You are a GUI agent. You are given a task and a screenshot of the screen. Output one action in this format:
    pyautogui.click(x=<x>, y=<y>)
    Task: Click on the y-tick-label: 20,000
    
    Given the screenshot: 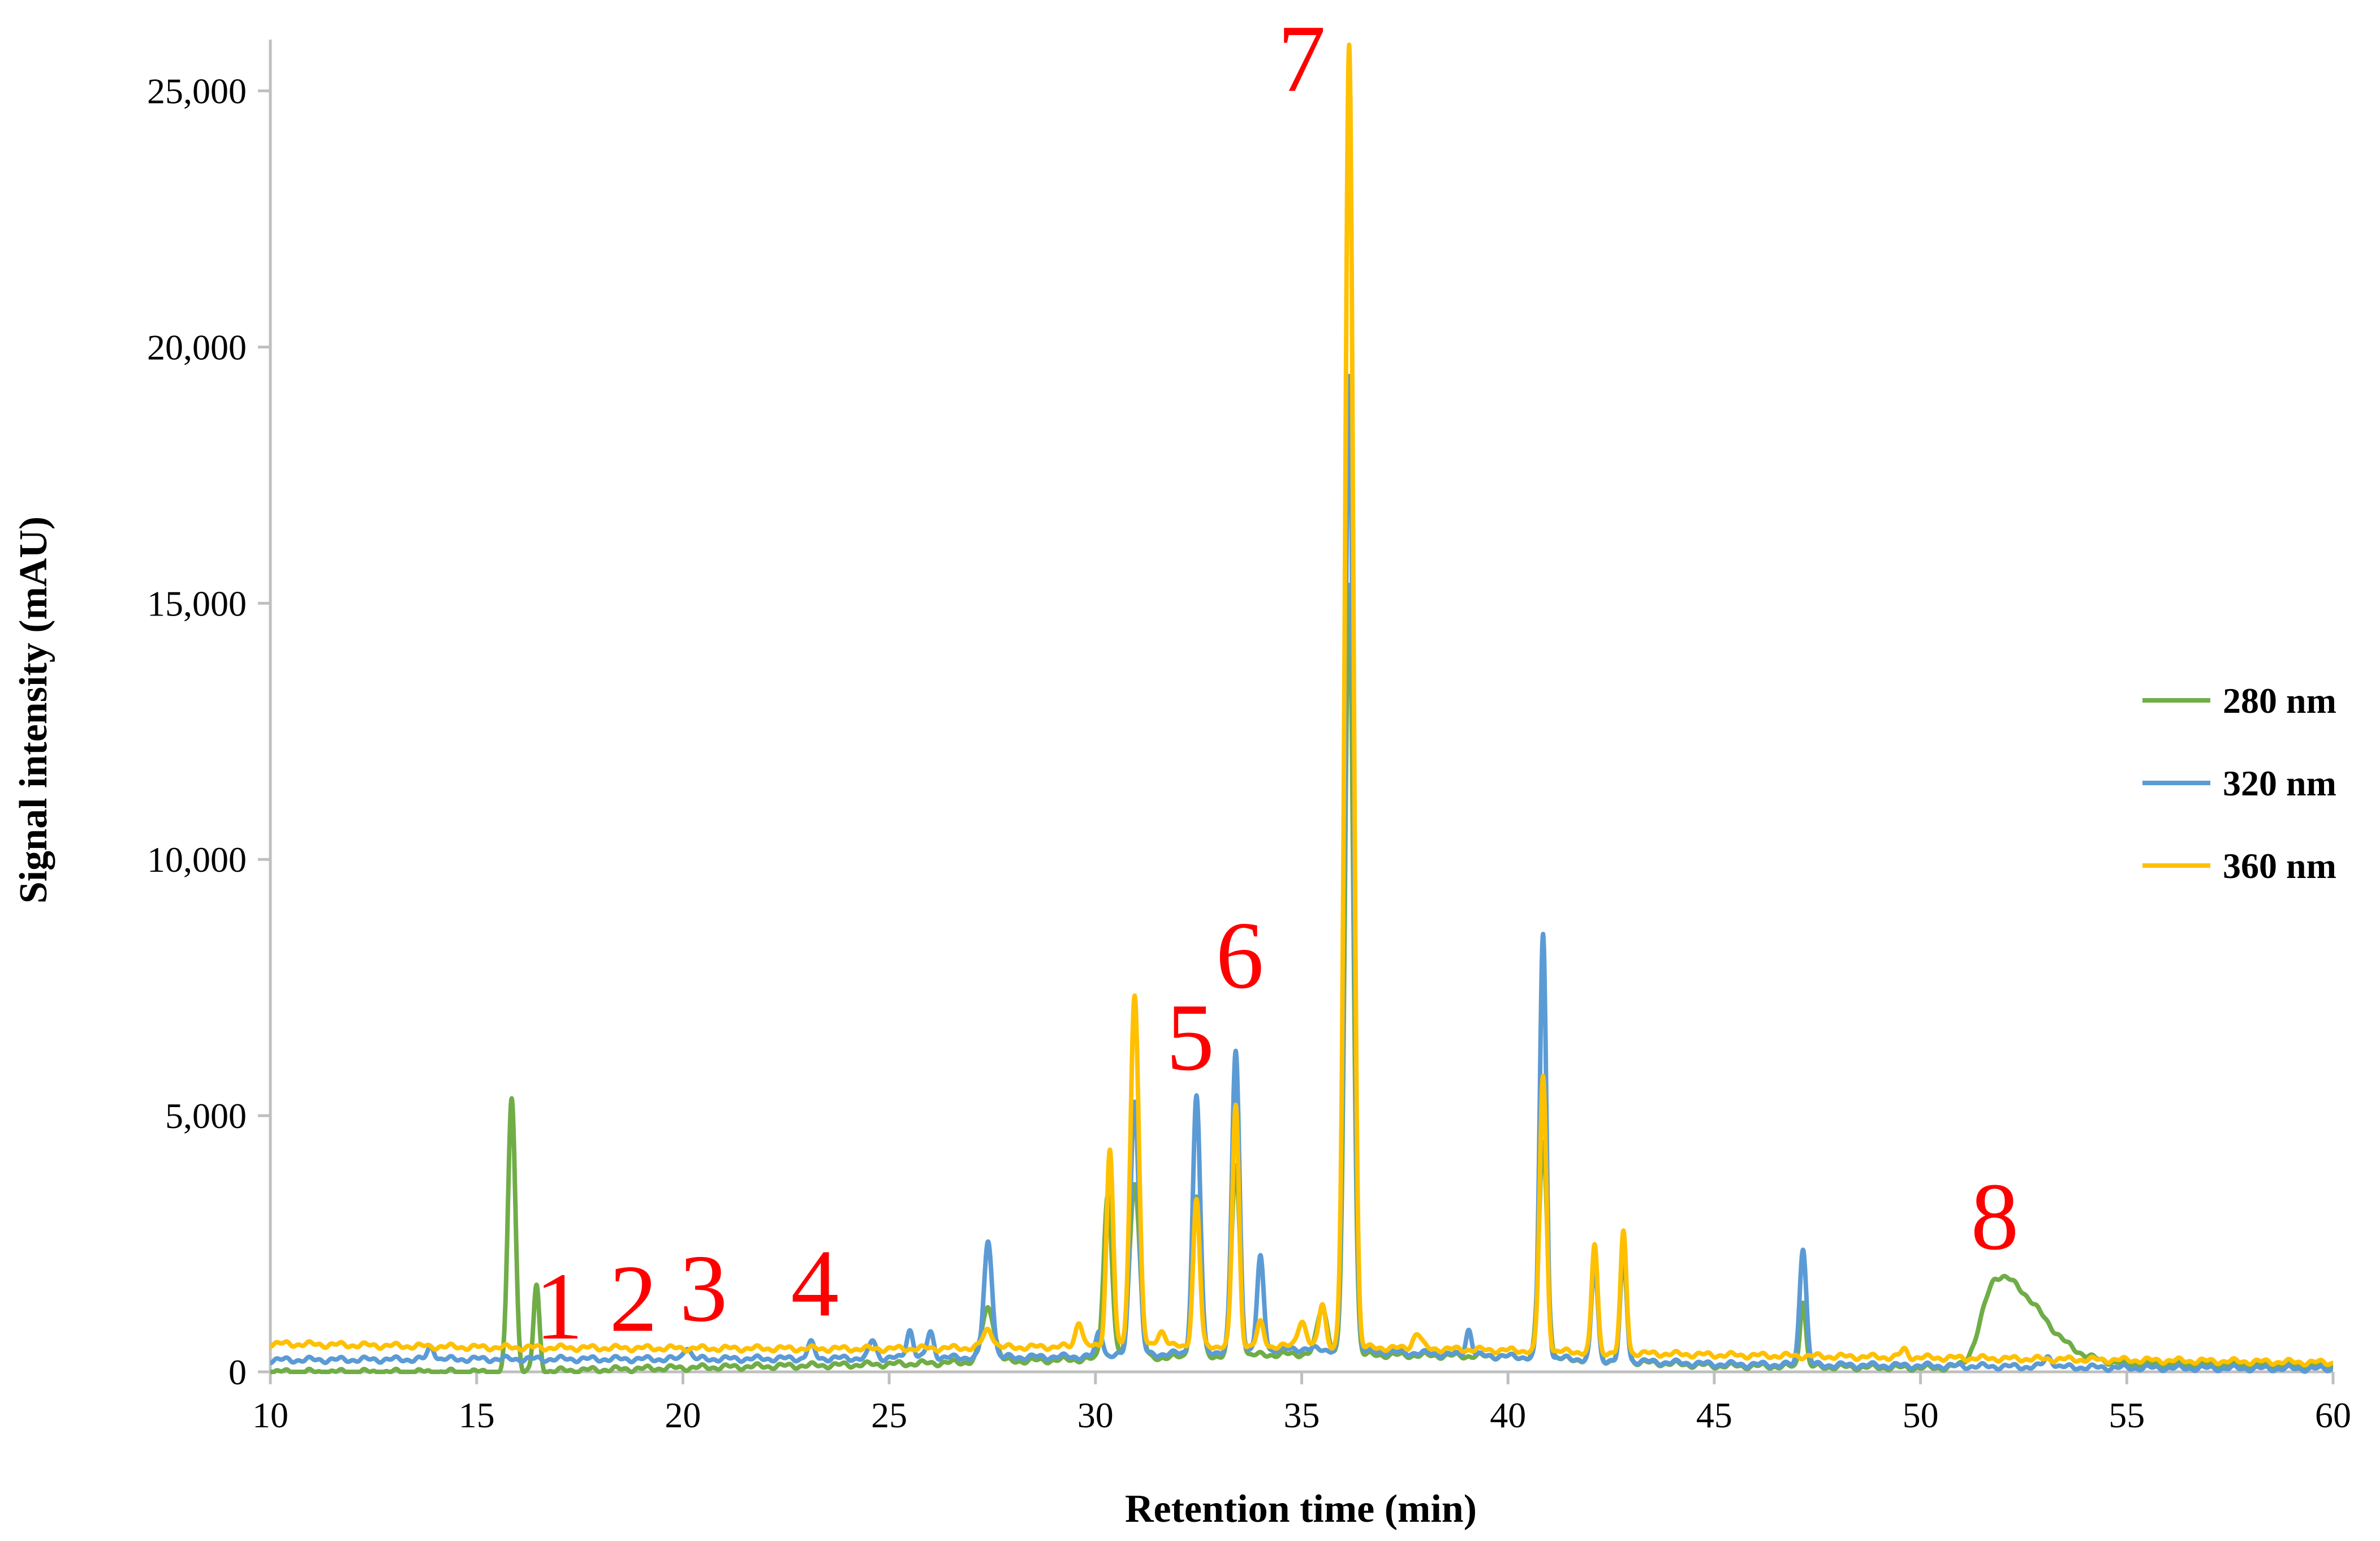 What is the action you would take?
    pyautogui.click(x=197, y=347)
    